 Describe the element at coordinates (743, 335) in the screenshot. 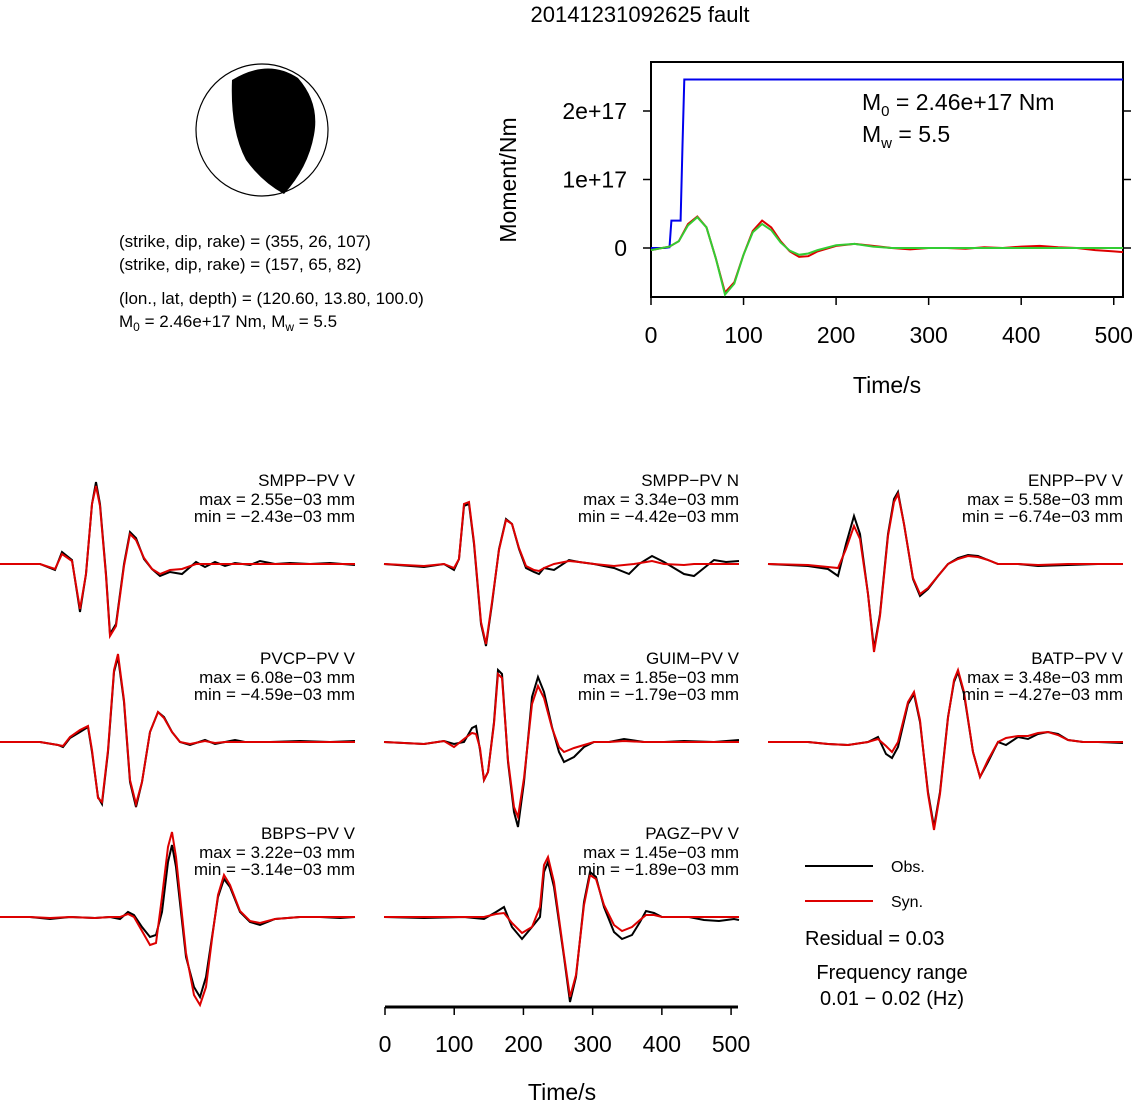

I see `moment-xtick-label: 100` at that location.